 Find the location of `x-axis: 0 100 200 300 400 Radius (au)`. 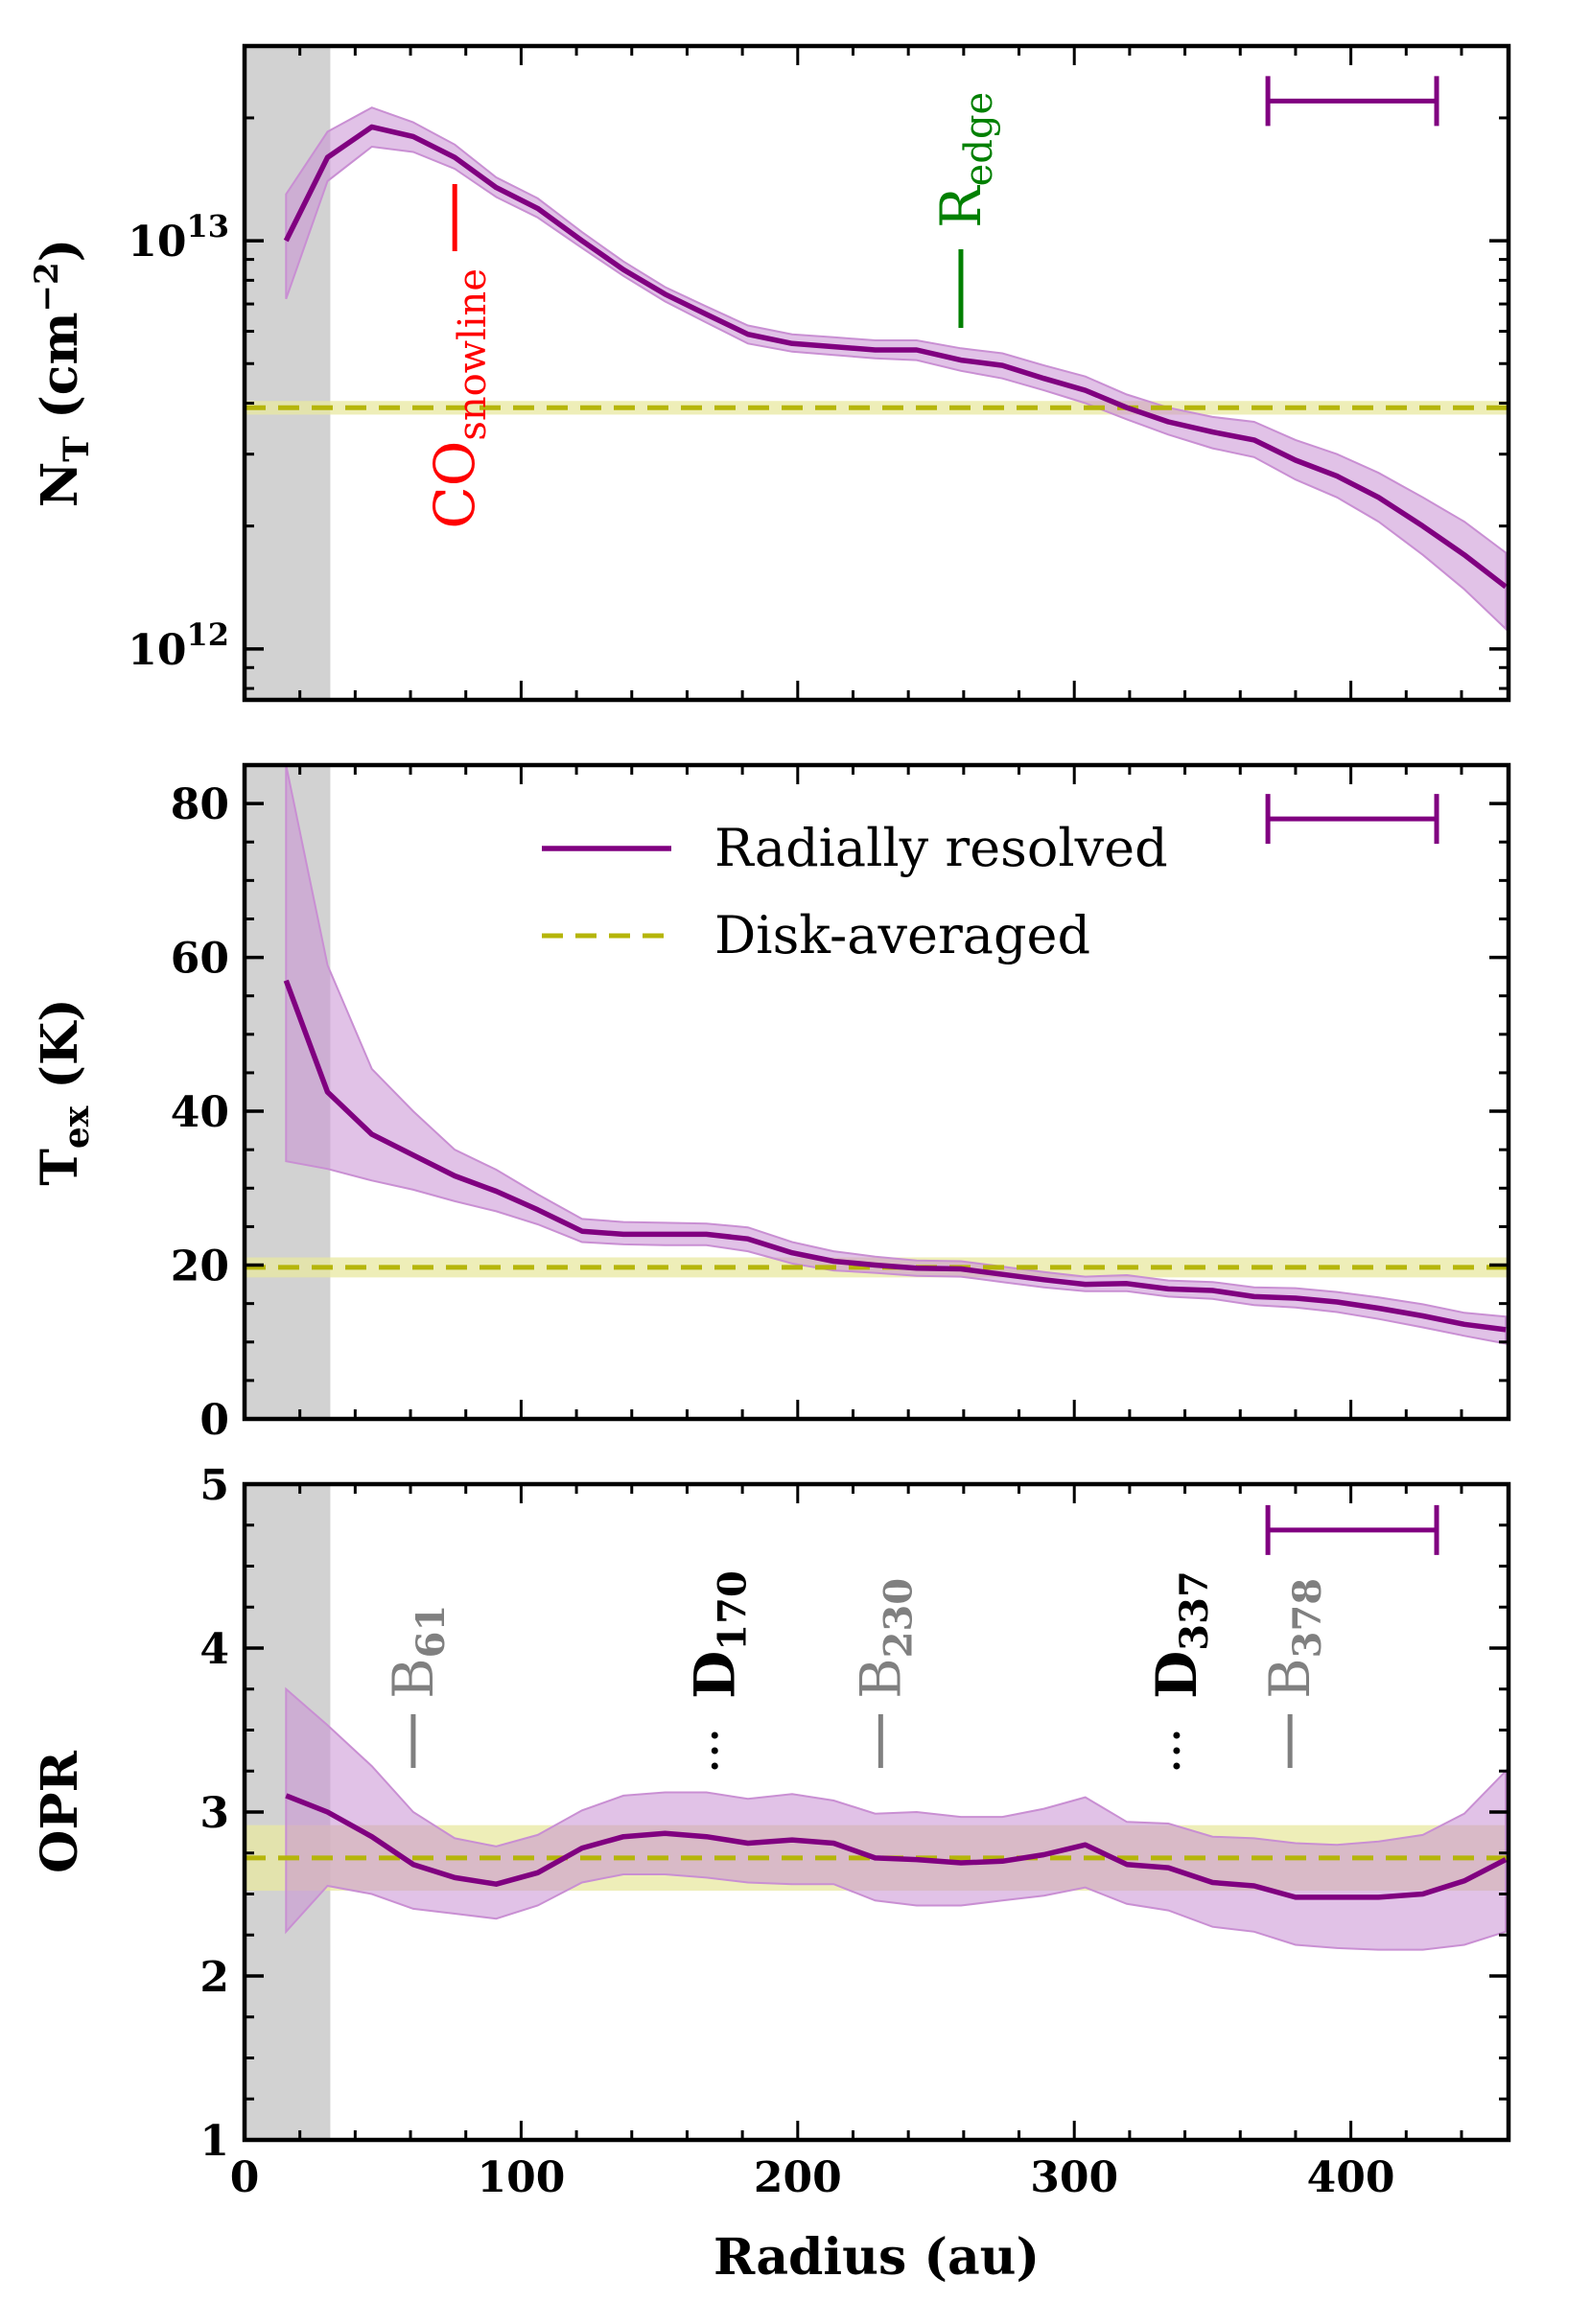

x-axis: 0 100 200 300 400 Radius (au) is located at coordinates (812, 2220).